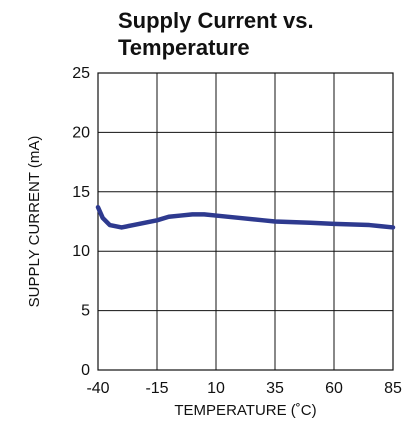 Image resolution: width=409 pixels, height=422 pixels. Describe the element at coordinates (334, 388) in the screenshot. I see `x-tick-label: 60` at that location.